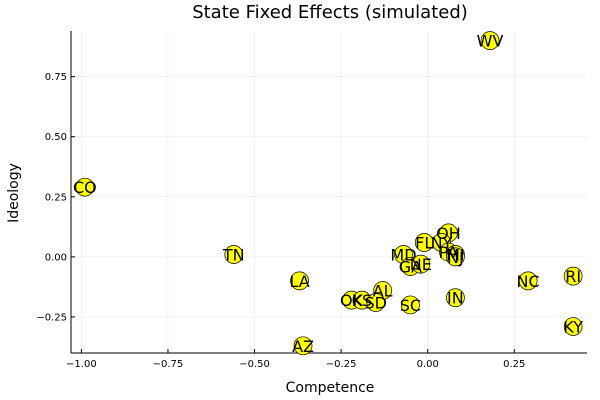 The height and width of the screenshot is (400, 600). I want to click on point-label-OH: OH, so click(448, 233).